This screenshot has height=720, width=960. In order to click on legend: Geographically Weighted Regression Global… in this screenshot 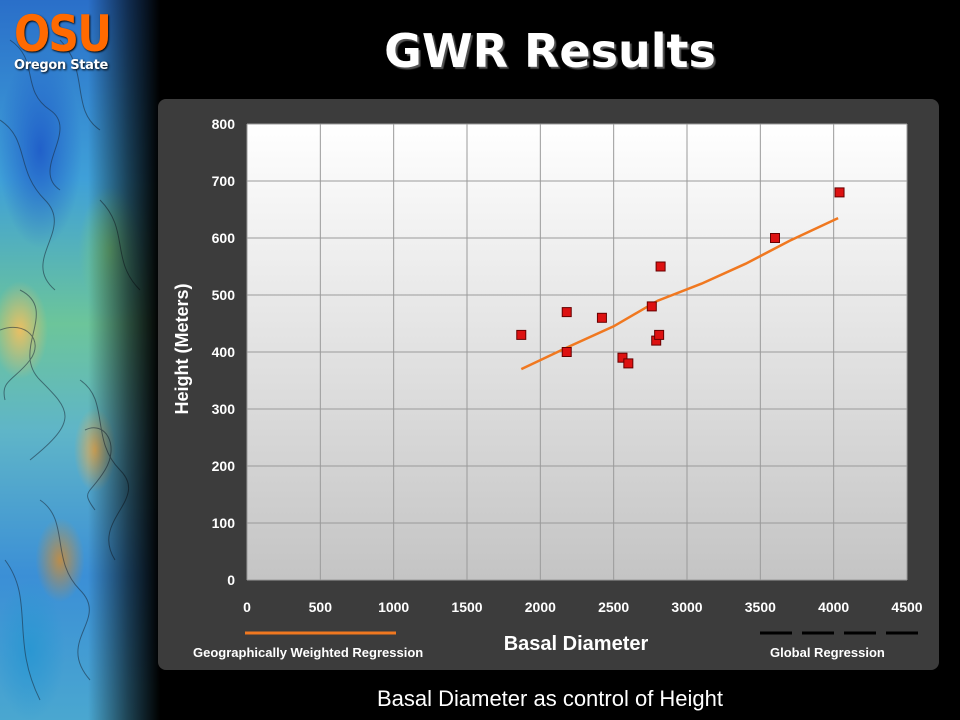, I will do `click(555, 645)`.